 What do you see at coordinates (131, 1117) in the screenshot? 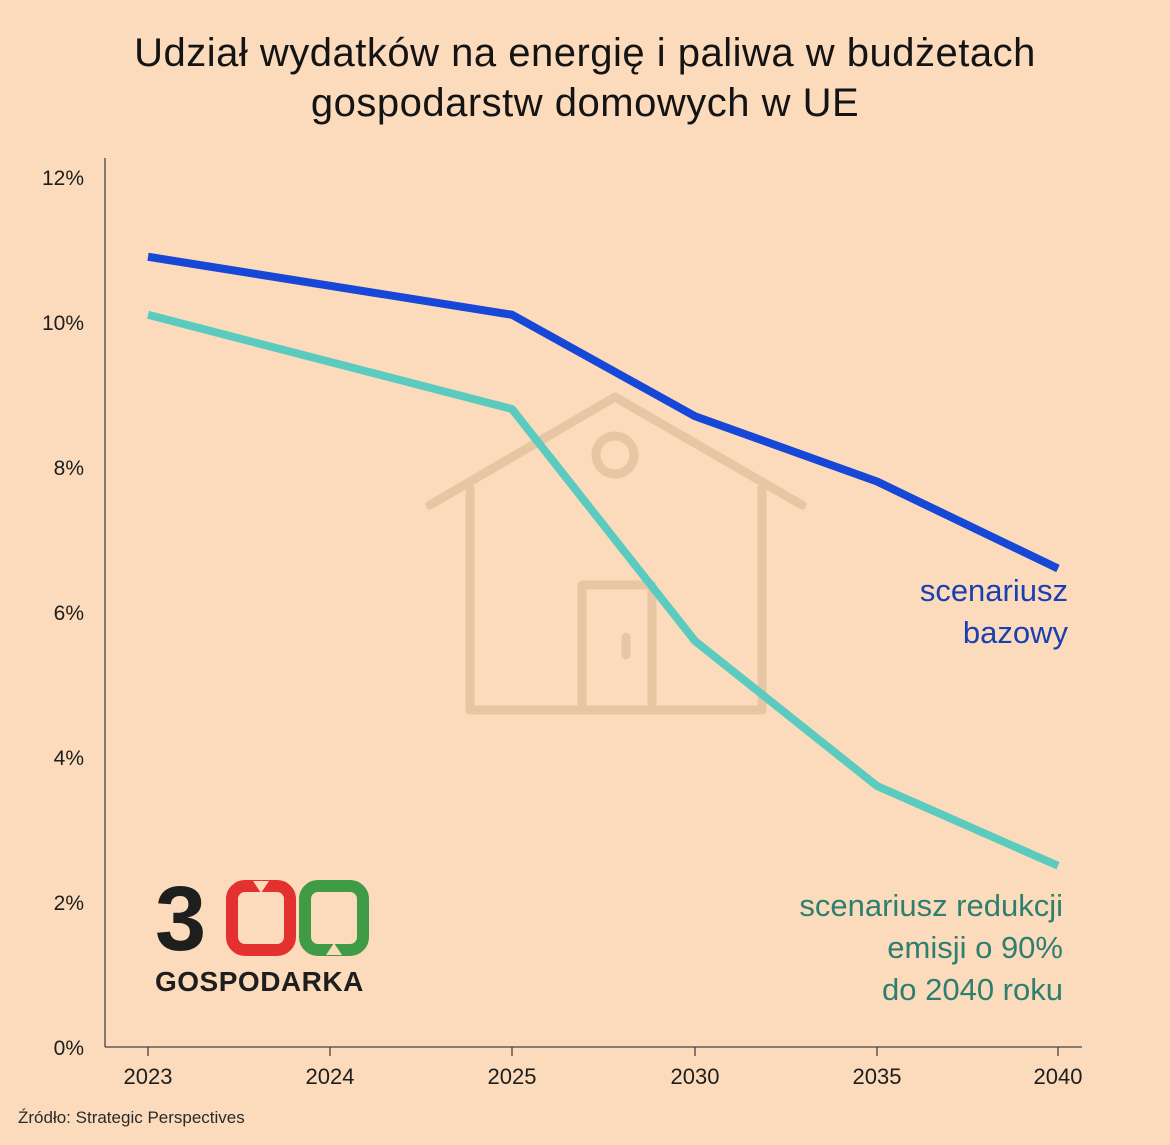
I see `source-note: Źródło: Strategic Perspectives` at bounding box center [131, 1117].